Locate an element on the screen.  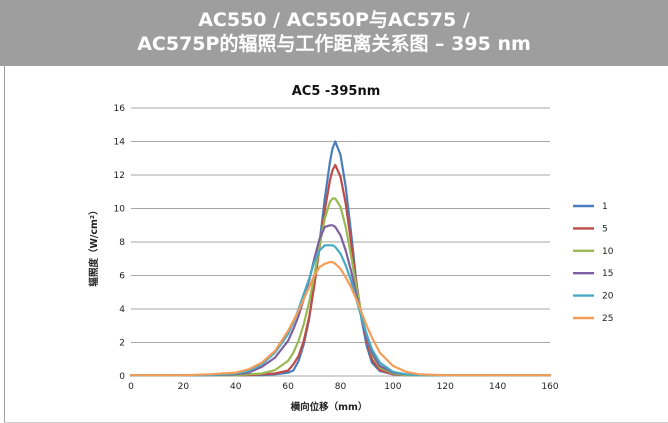
y-tick-label: 0 is located at coordinates (122, 377).